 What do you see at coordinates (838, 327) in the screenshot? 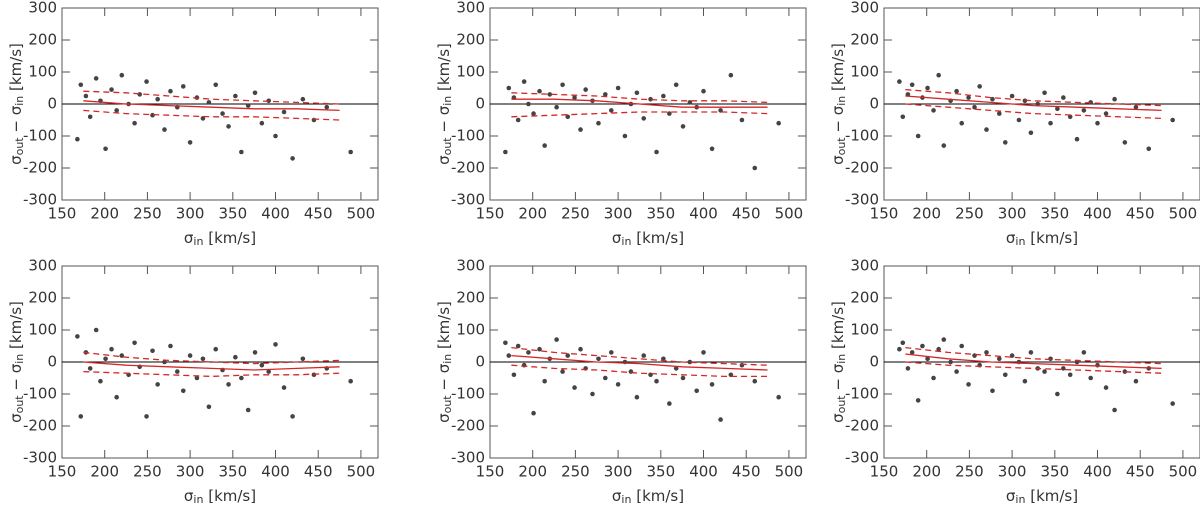
I see `label-part: [km/s]` at bounding box center [838, 327].